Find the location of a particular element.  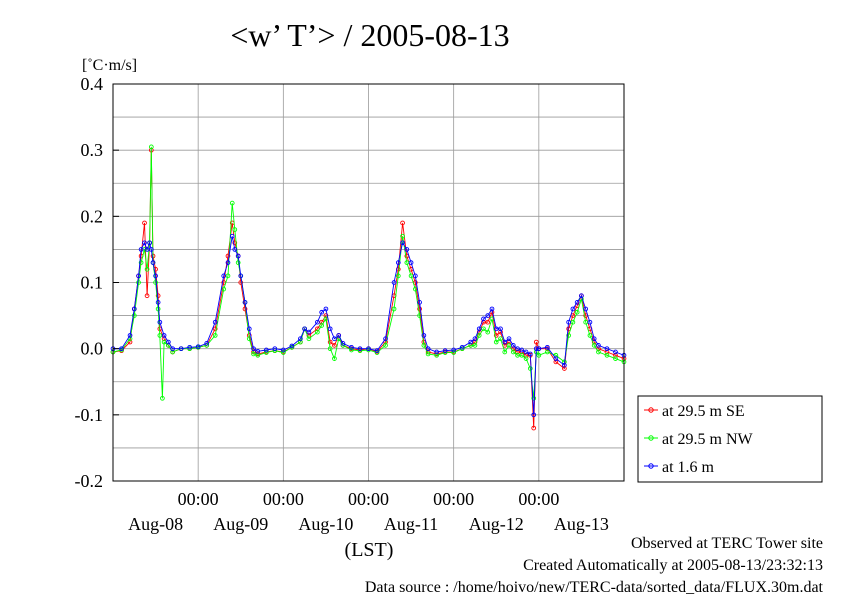

x-date-label: Aug-09 is located at coordinates (240, 524).